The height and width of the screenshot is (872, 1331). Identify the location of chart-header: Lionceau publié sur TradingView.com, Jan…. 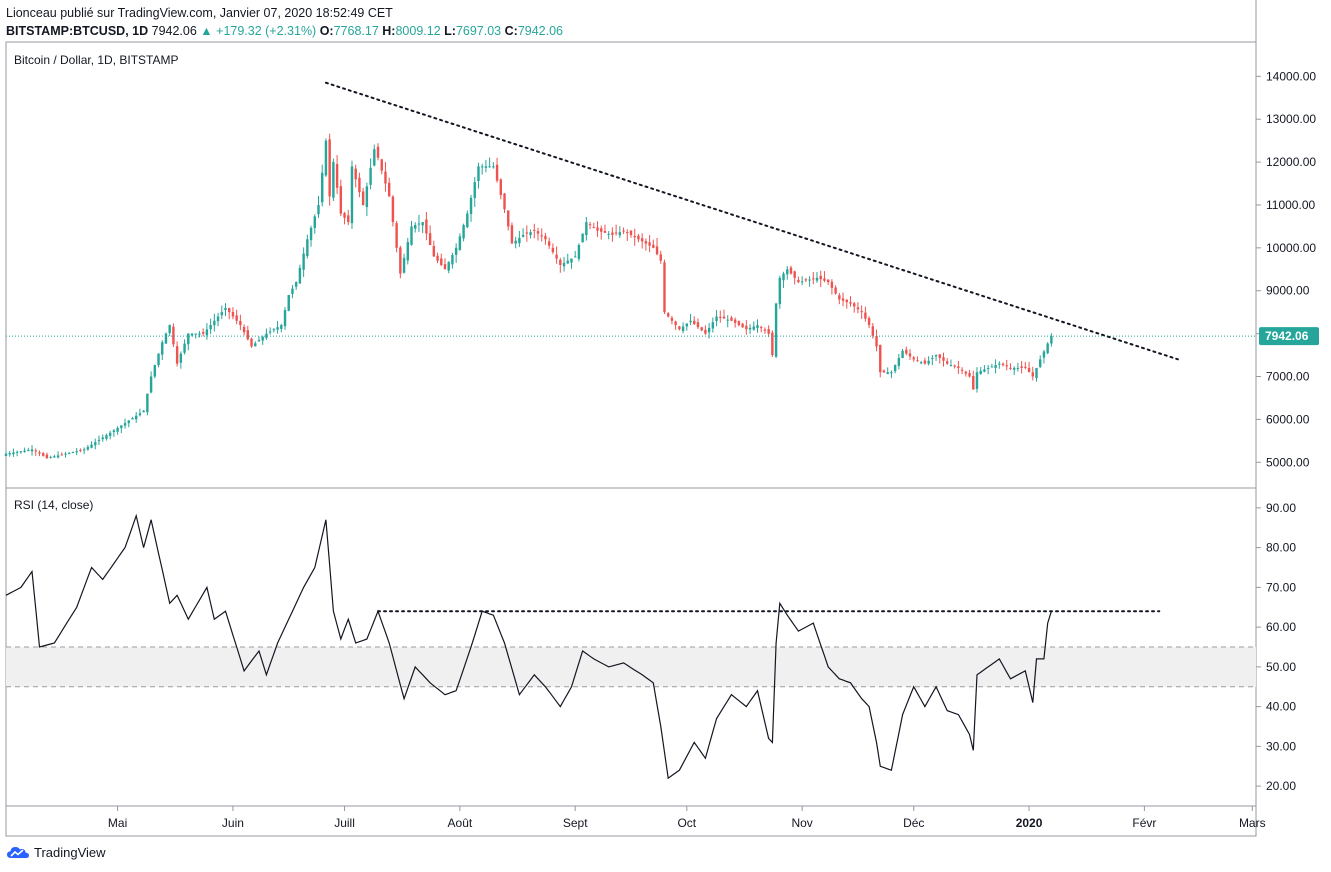
(284, 22).